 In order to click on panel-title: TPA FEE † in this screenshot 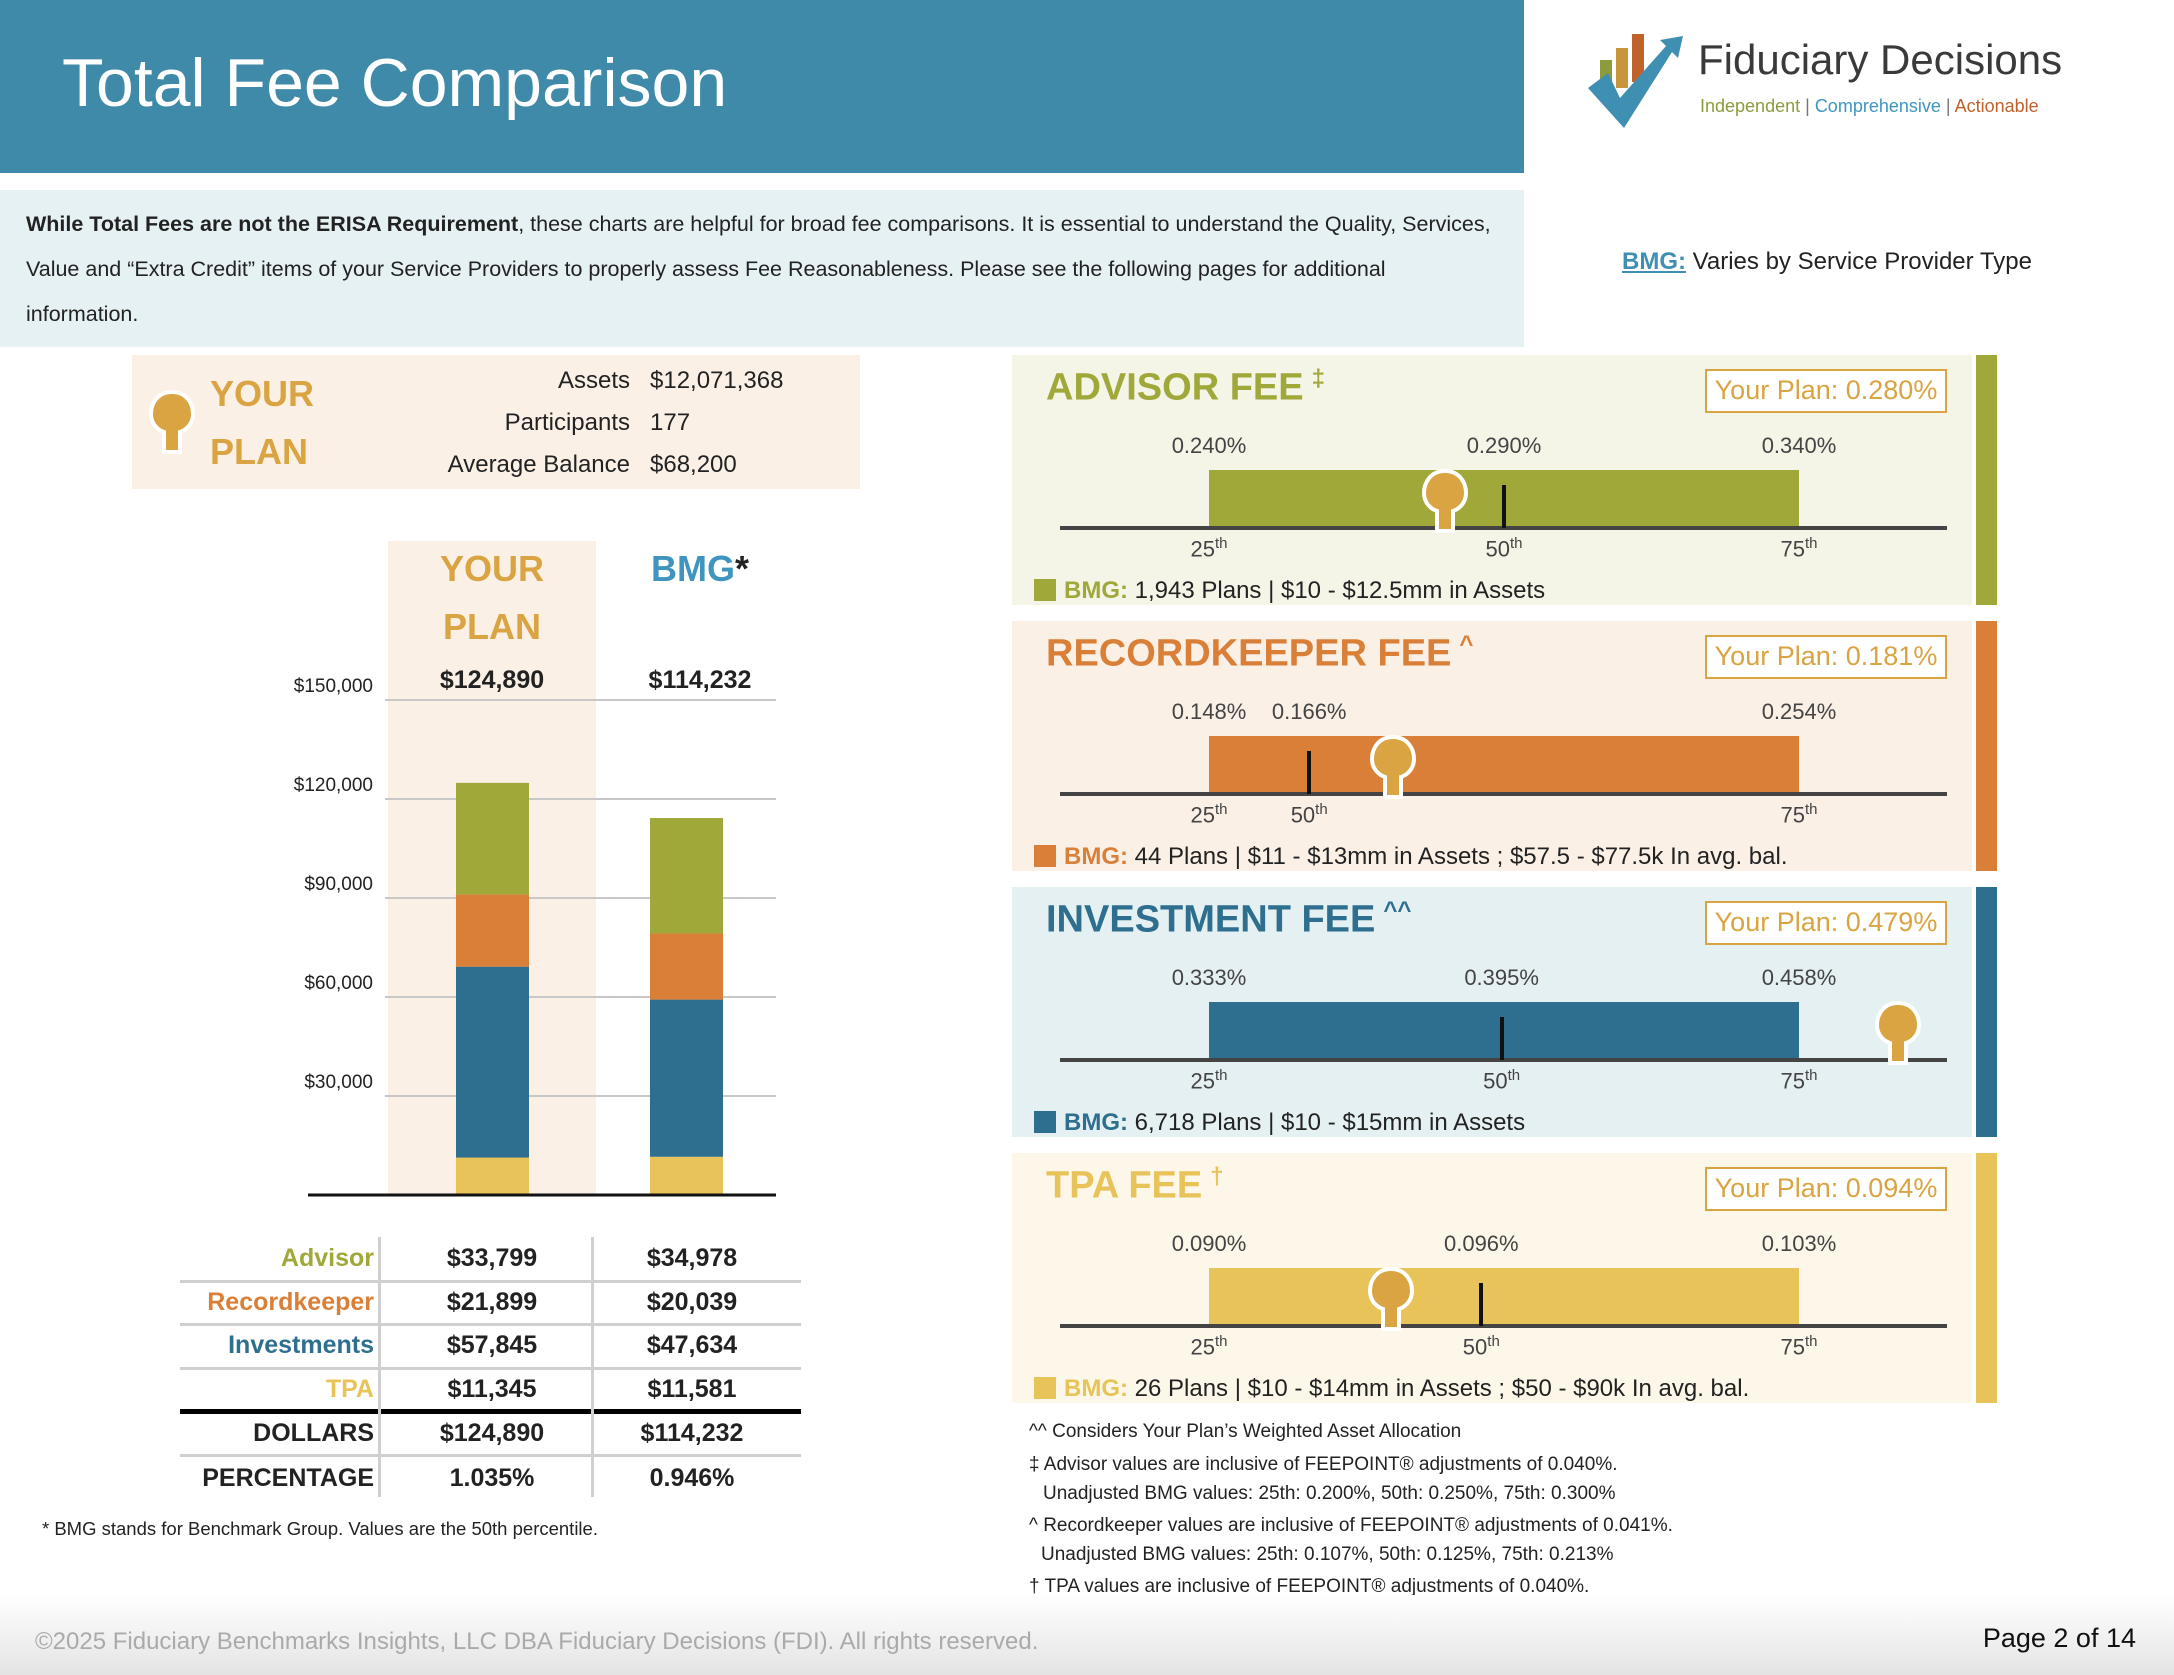, I will do `click(1135, 1185)`.